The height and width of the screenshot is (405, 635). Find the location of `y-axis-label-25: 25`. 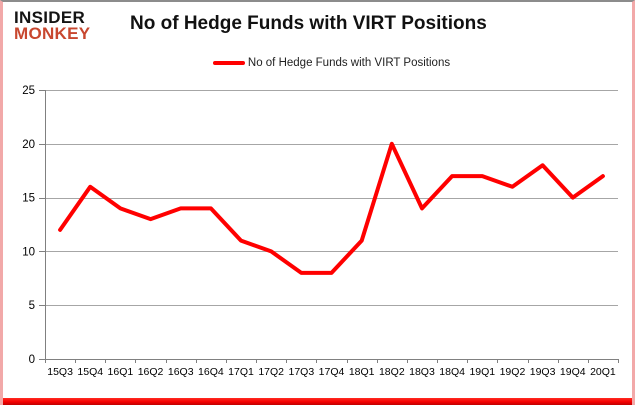

y-axis-label-25: 25 is located at coordinates (28, 91).